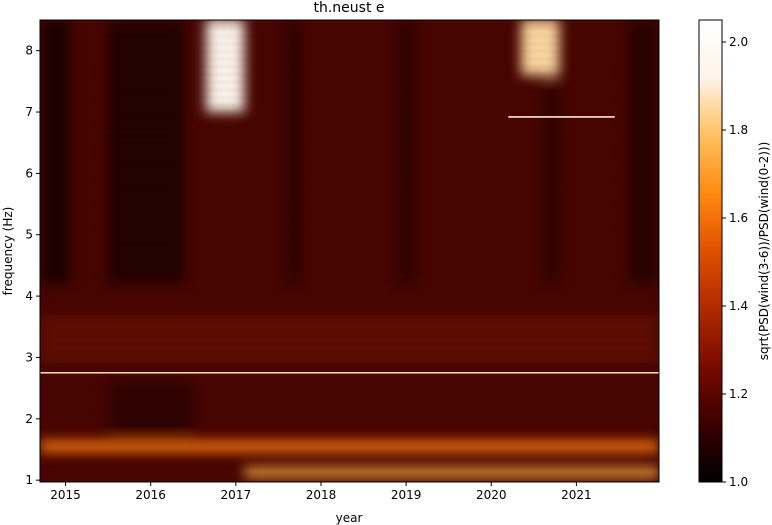 The image size is (772, 525). What do you see at coordinates (29, 173) in the screenshot?
I see `y-tick-label: 6` at bounding box center [29, 173].